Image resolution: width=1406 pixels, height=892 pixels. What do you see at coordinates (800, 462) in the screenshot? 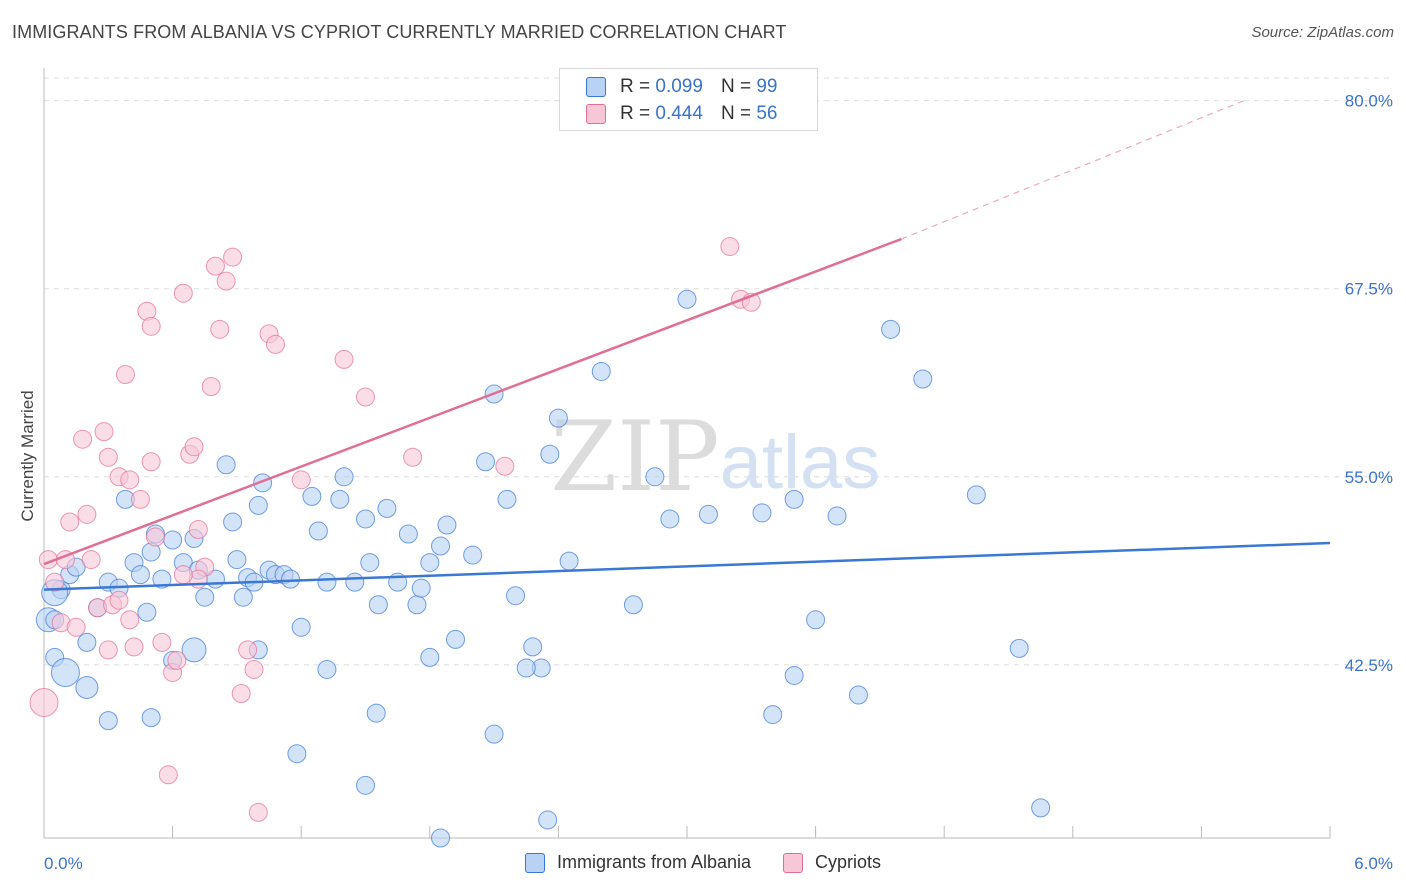
I see `watermark-atlas: atlas` at bounding box center [800, 462].